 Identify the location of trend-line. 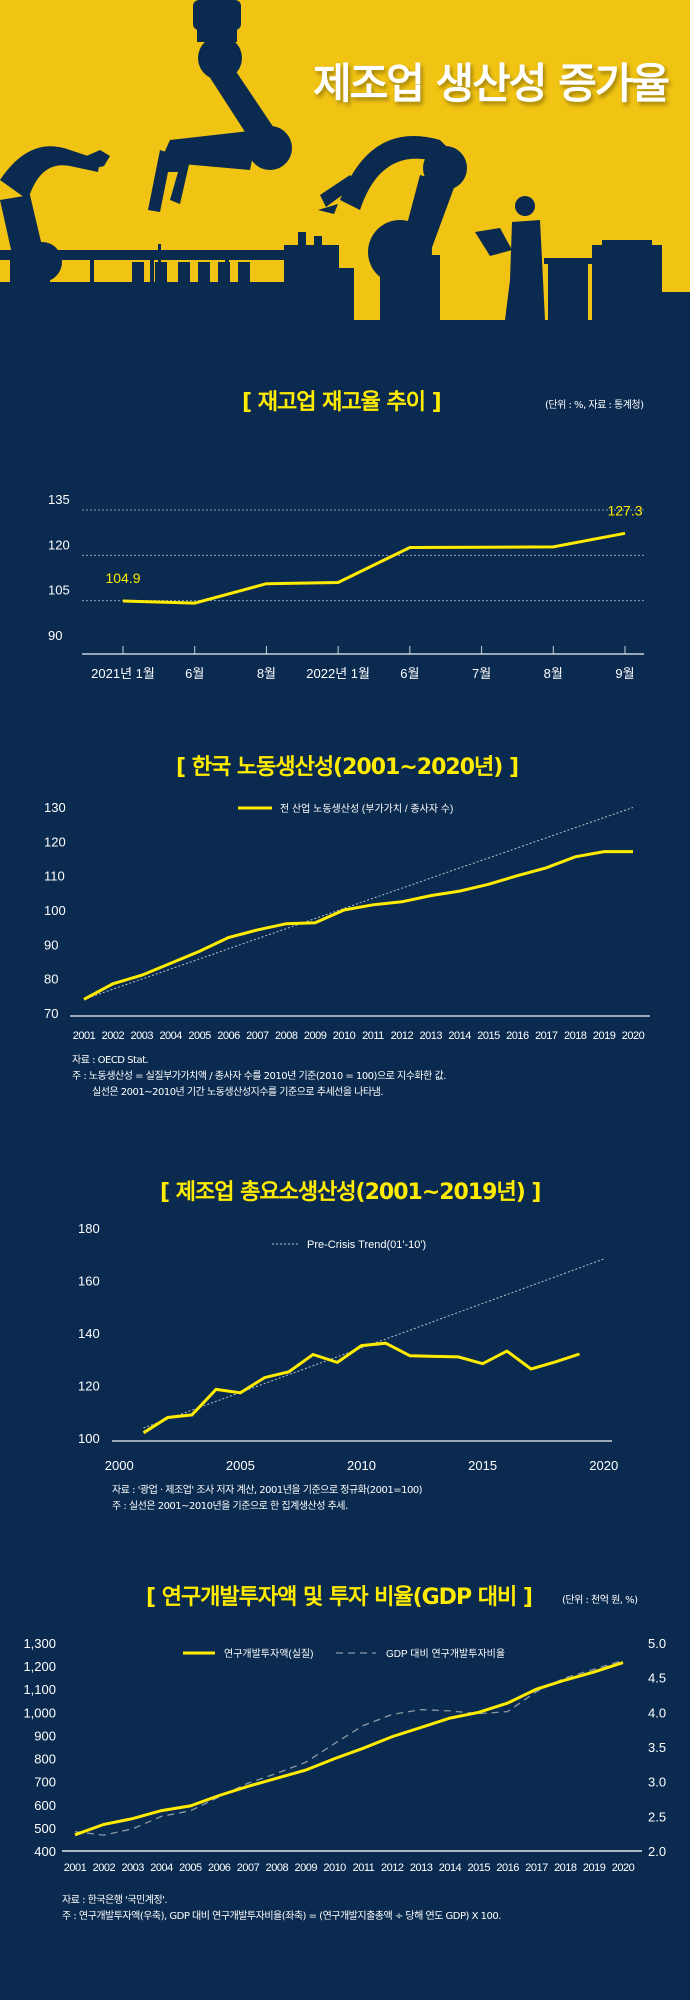
(358, 903).